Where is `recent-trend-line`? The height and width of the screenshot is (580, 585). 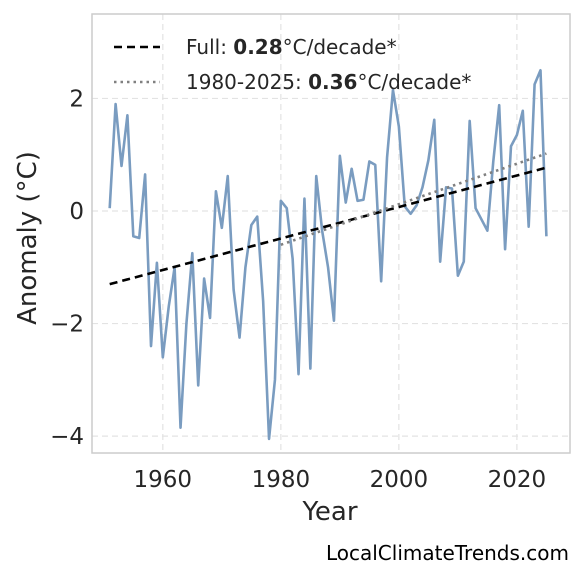
recent-trend-line is located at coordinates (413, 199).